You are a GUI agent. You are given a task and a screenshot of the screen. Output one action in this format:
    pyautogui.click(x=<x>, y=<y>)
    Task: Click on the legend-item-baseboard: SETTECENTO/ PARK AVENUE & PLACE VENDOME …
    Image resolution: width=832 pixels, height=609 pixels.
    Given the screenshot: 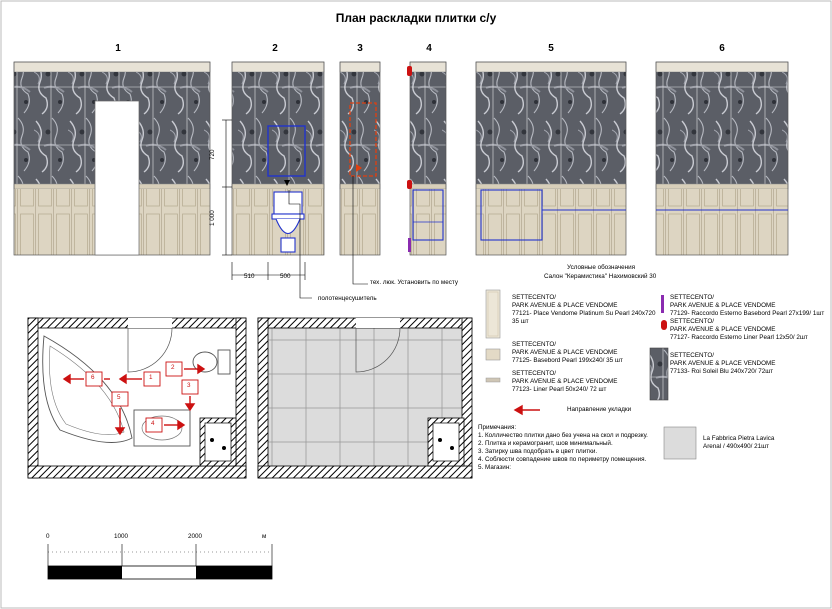 What is the action you would take?
    pyautogui.click(x=567, y=352)
    